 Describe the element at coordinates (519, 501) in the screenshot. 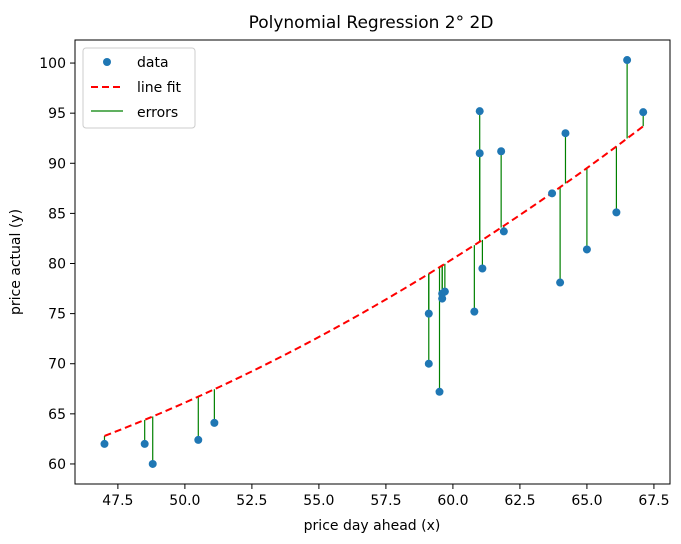

I see `x-tick-label: 62.5` at that location.